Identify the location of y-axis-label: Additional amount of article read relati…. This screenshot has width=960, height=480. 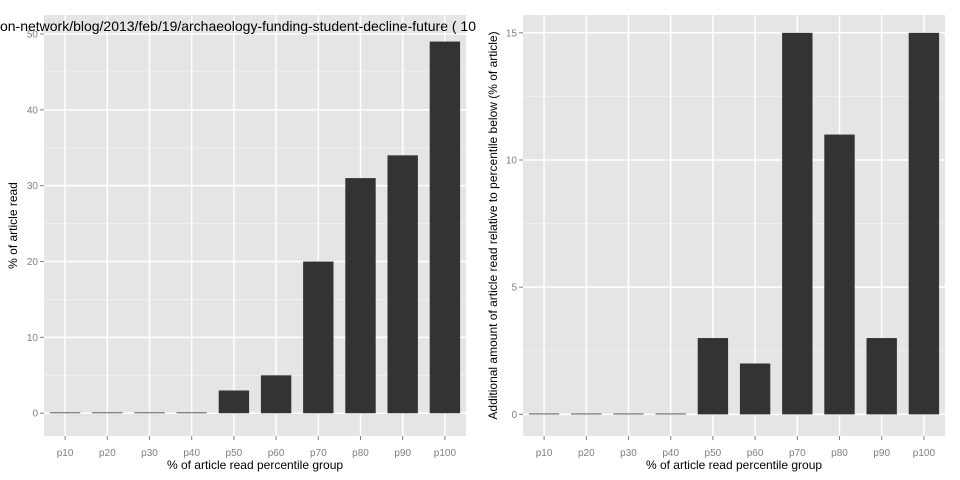
(493, 225).